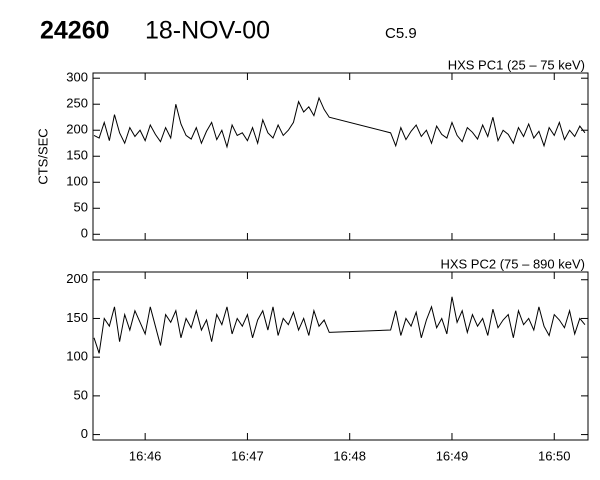 This screenshot has width=600, height=480. What do you see at coordinates (401, 33) in the screenshot?
I see `header-class: C5.9` at bounding box center [401, 33].